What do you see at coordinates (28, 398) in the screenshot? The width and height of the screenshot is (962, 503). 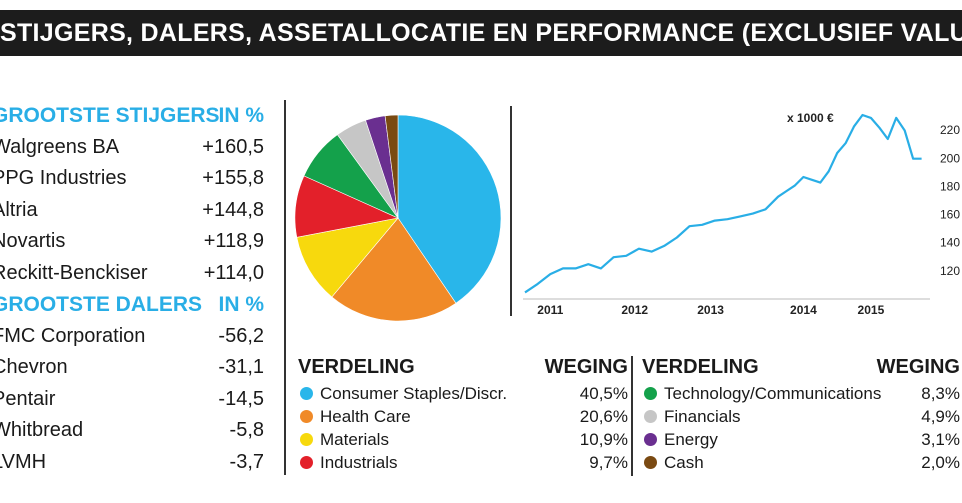 I see `stock-name: Pentair` at bounding box center [28, 398].